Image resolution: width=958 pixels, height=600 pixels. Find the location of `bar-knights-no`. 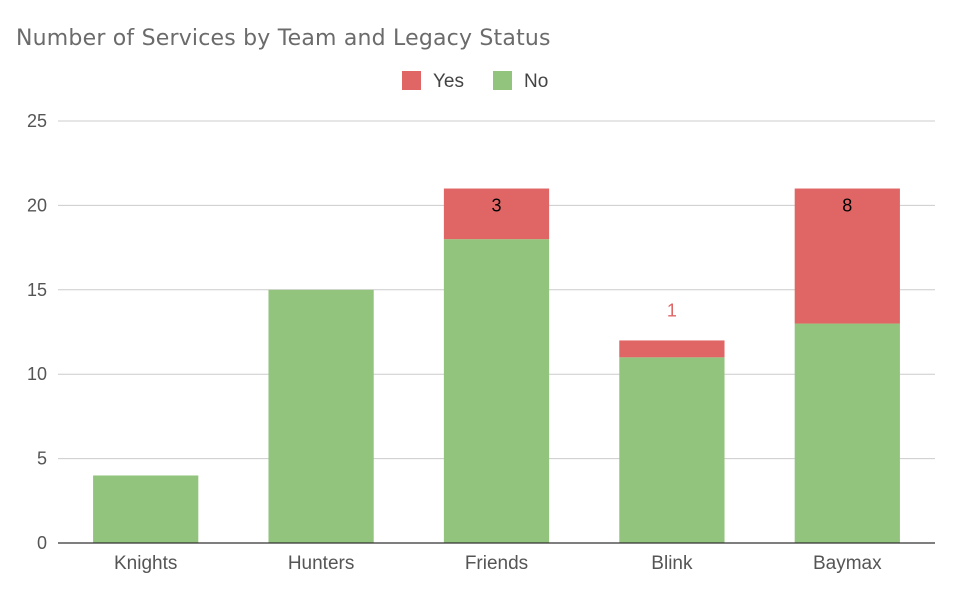

bar-knights-no is located at coordinates (146, 509).